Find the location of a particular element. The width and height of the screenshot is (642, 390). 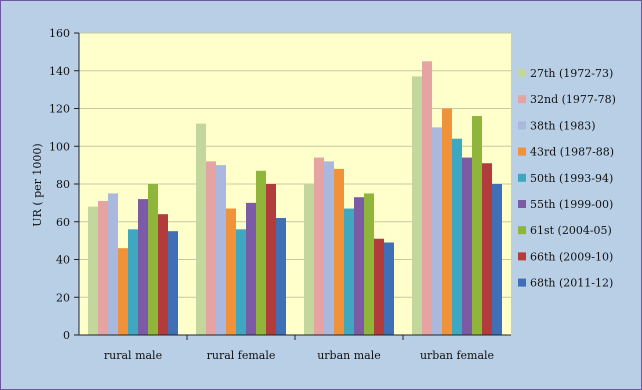

legend-entry: 68th (2011-12) is located at coordinates (571, 283).